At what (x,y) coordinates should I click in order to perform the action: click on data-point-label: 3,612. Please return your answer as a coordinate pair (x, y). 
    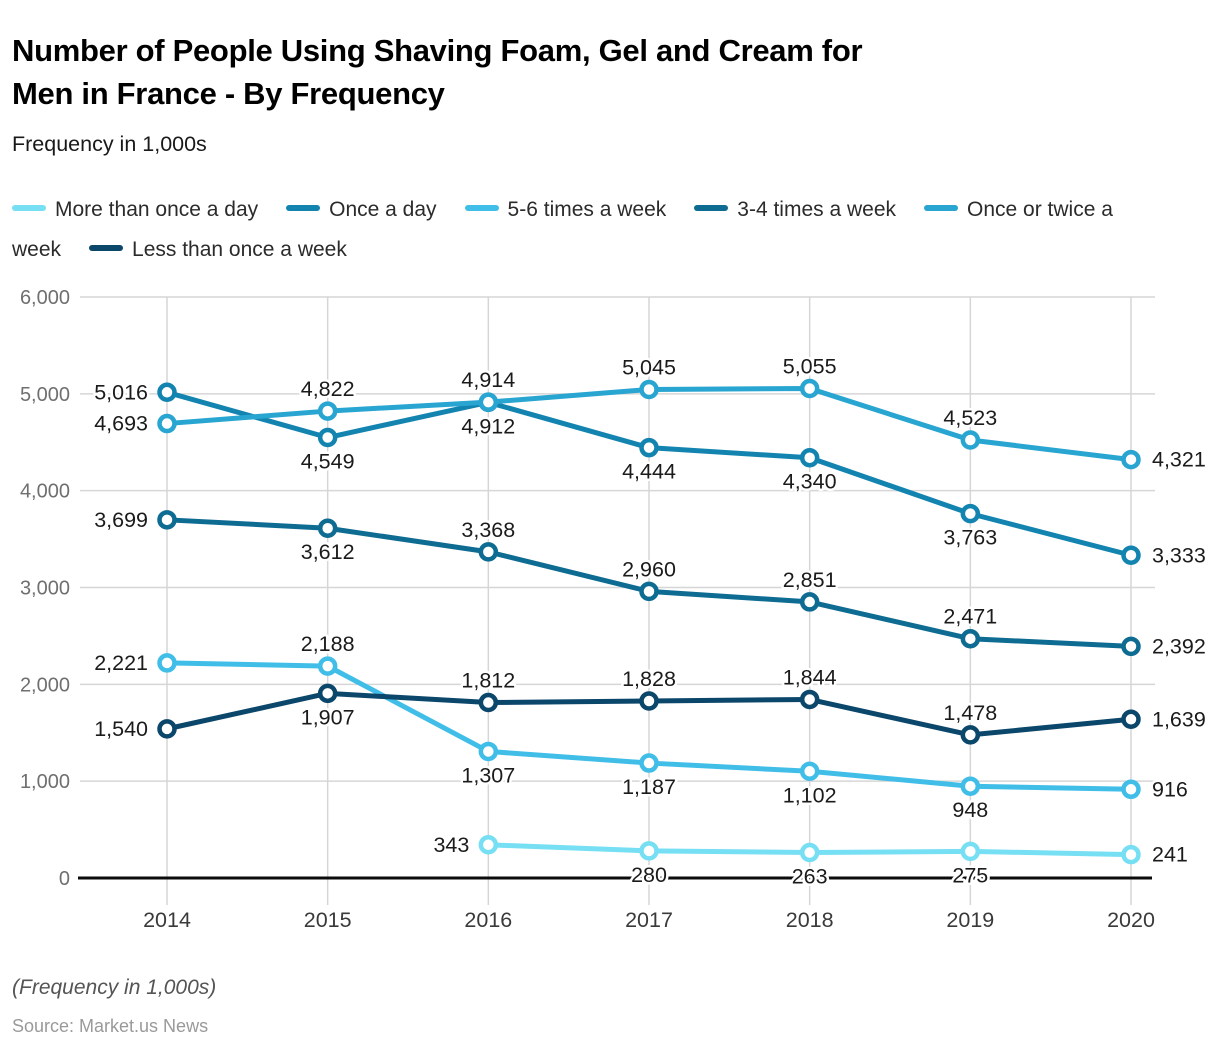
    Looking at the image, I should click on (328, 552).